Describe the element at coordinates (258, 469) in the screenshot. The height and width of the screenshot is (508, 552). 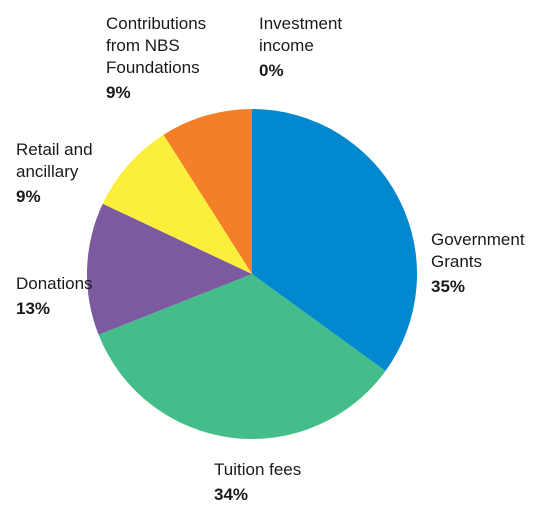
I see `slice-label: Tuition fees` at that location.